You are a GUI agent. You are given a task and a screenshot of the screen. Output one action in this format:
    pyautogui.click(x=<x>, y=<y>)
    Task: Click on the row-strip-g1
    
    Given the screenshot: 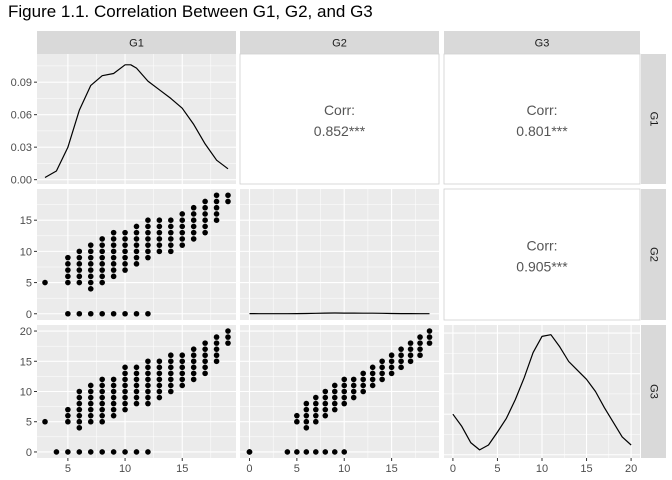 What is the action you would take?
    pyautogui.click(x=653, y=119)
    